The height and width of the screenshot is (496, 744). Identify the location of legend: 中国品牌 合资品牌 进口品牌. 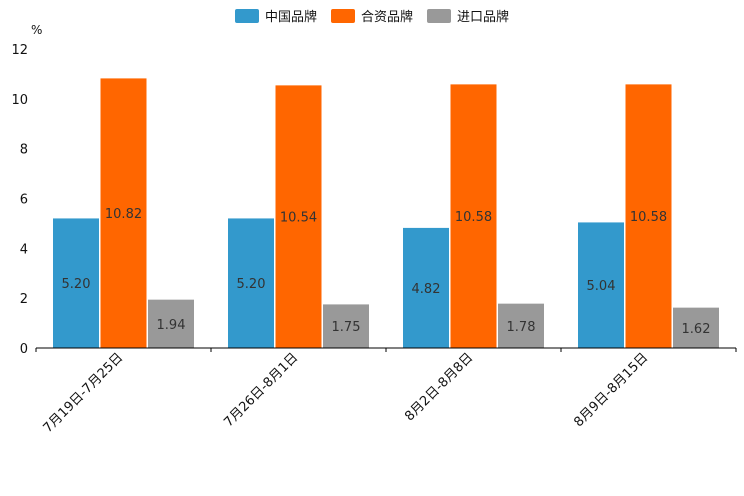
(372, 17).